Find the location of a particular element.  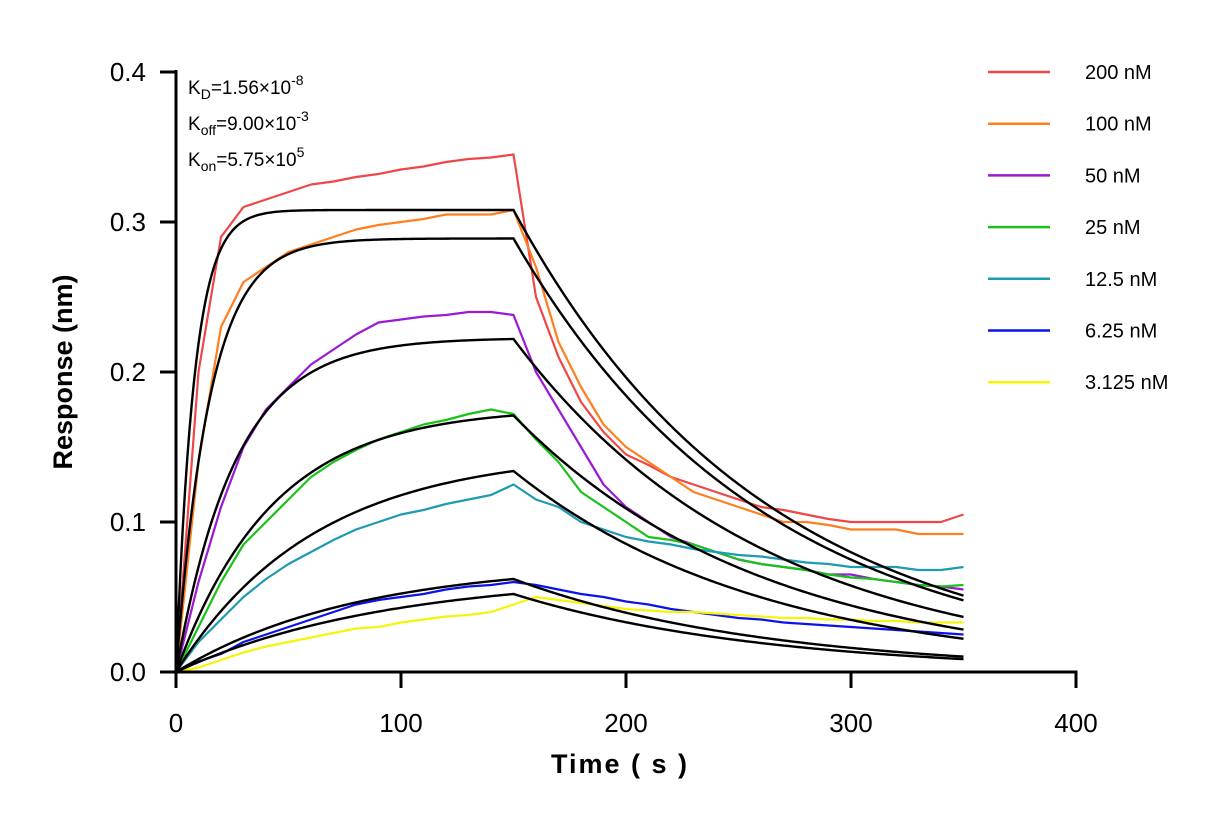

legend-item: 12.5 nM is located at coordinates (1072, 280).